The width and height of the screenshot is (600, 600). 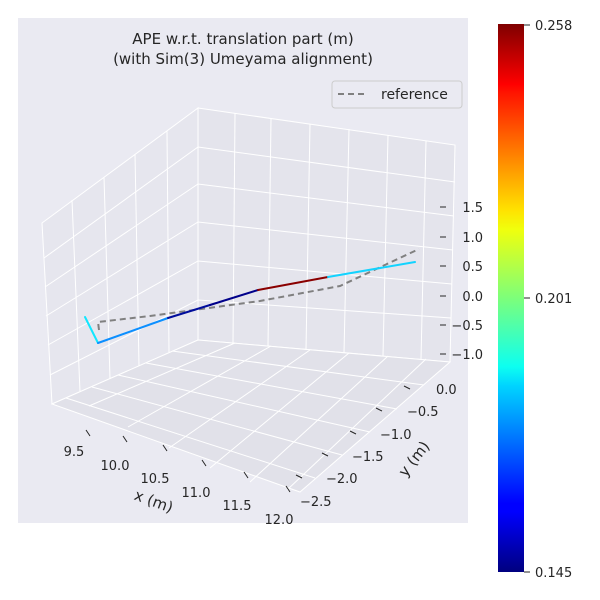 I want to click on z-tick-label: −1.0, so click(x=467, y=355).